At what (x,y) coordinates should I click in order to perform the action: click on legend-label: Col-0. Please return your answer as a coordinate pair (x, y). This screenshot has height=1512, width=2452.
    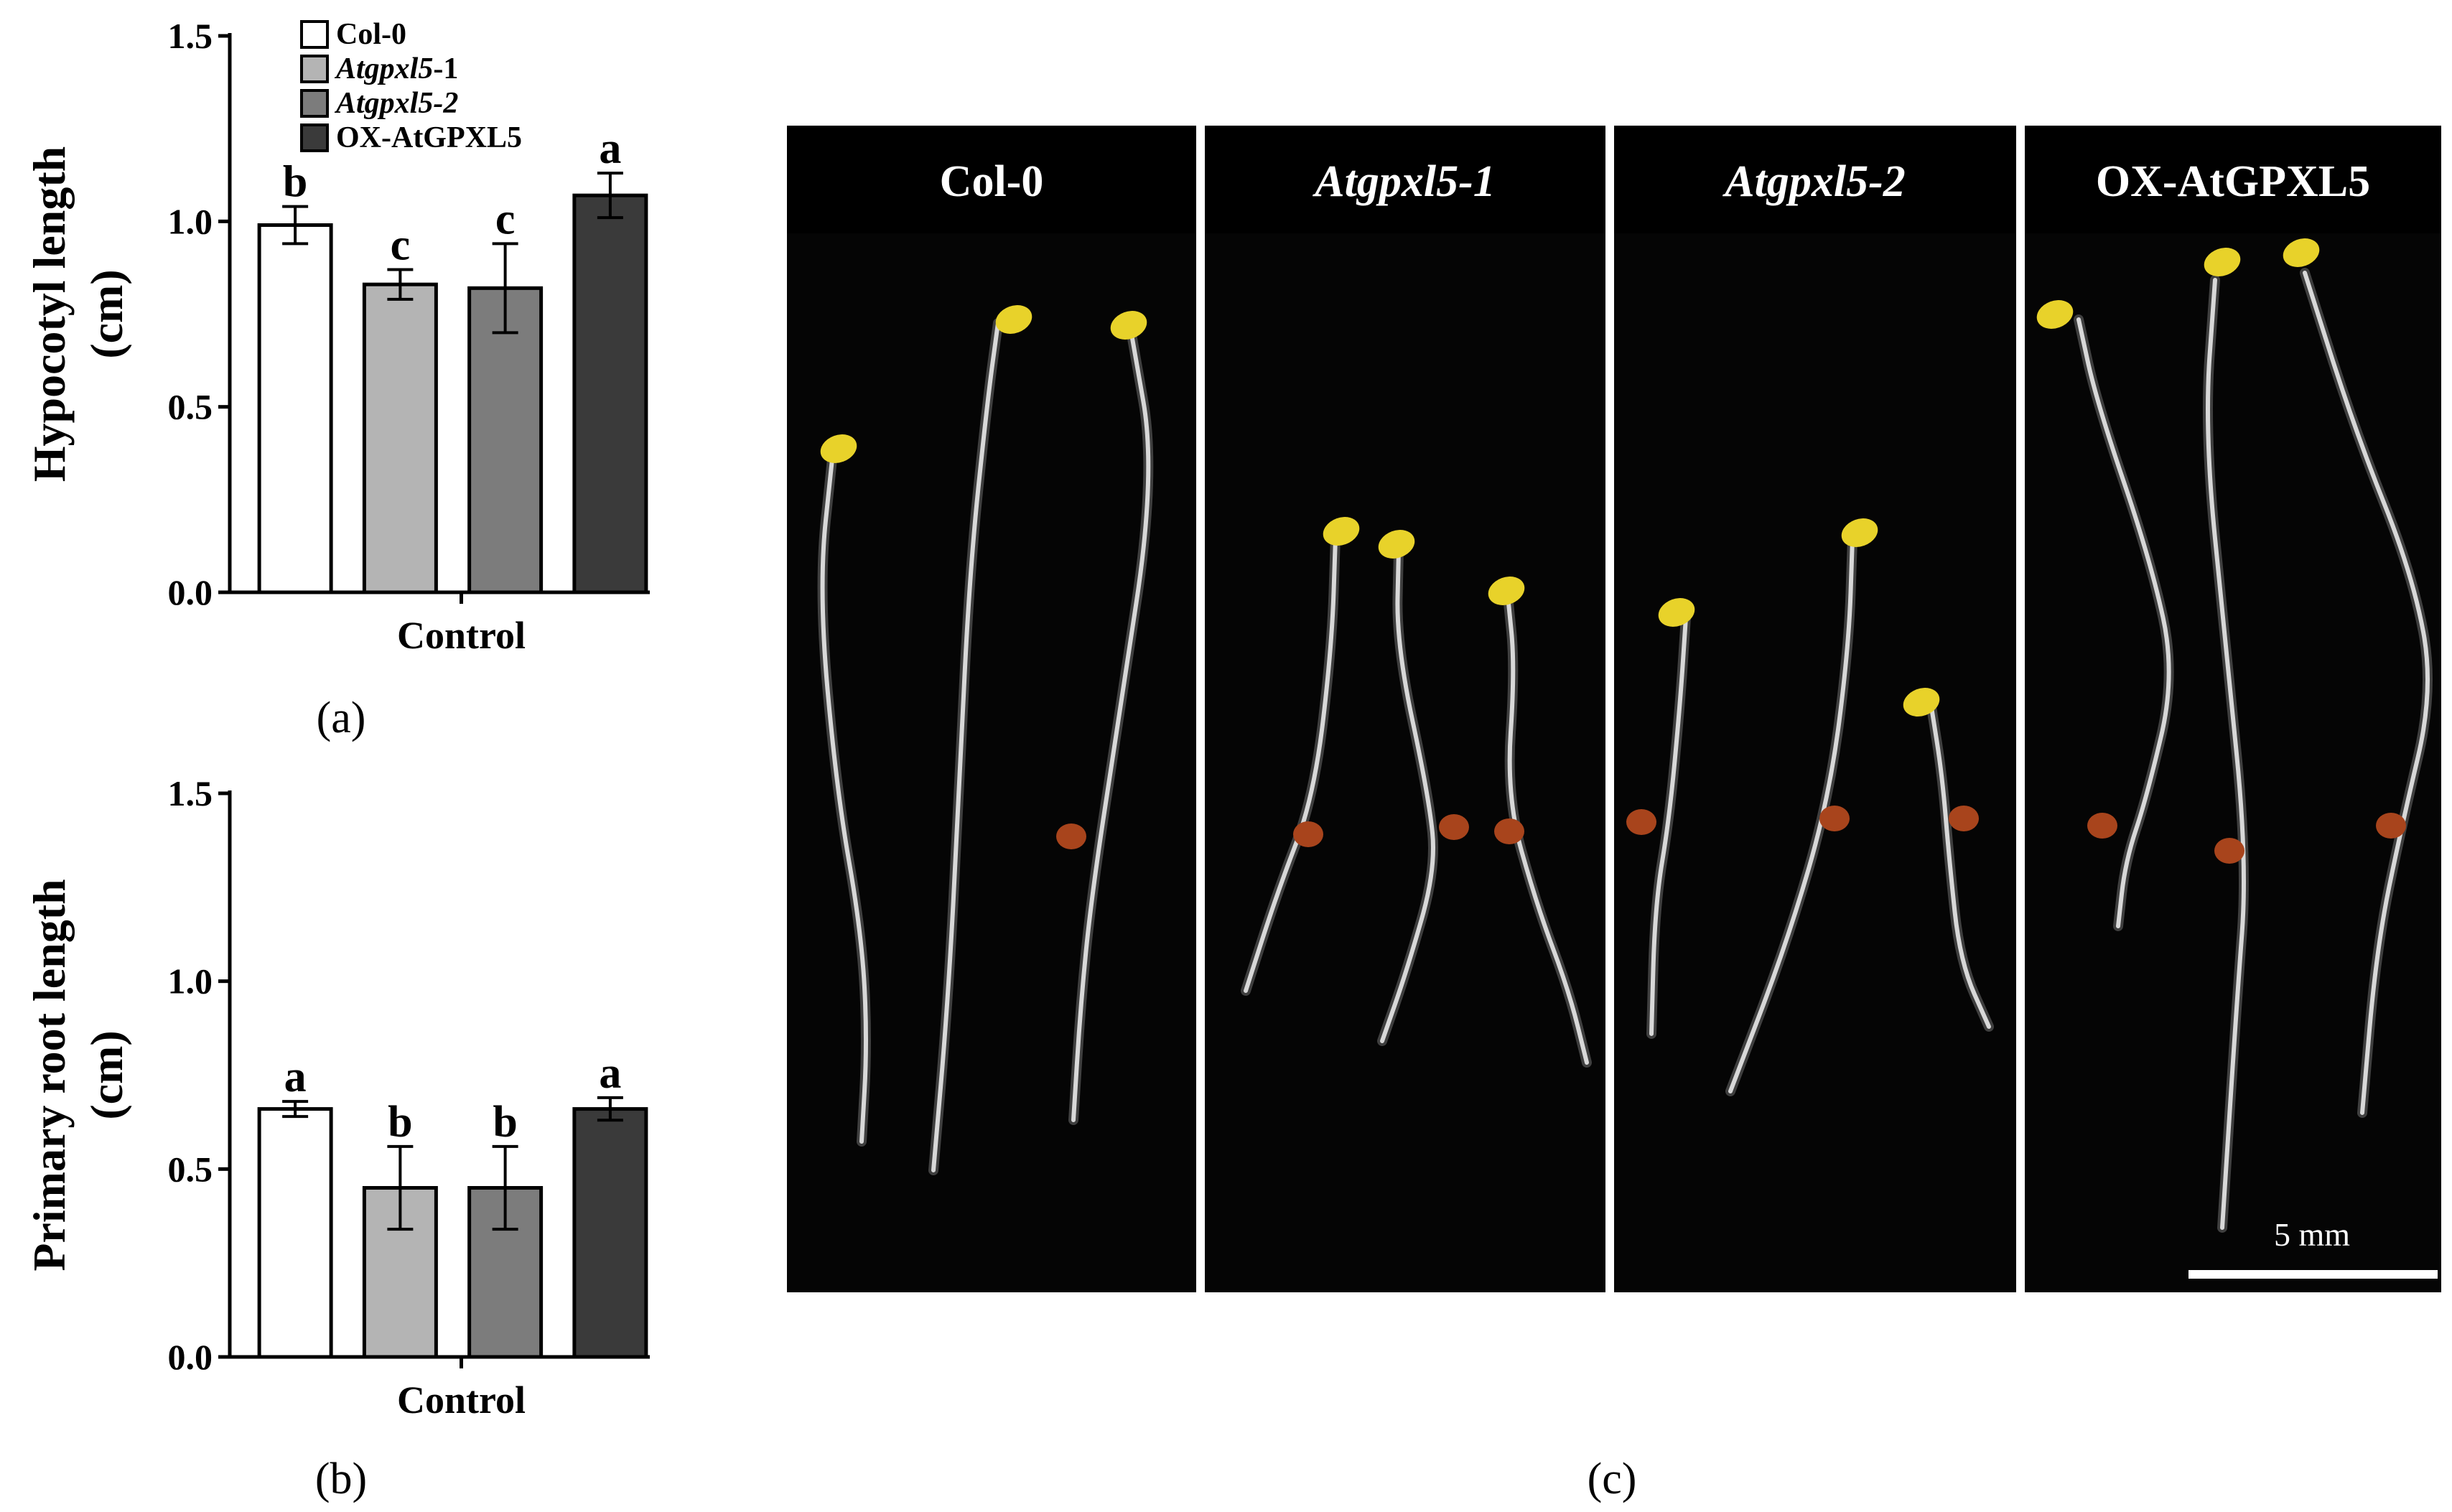
    Looking at the image, I should click on (371, 34).